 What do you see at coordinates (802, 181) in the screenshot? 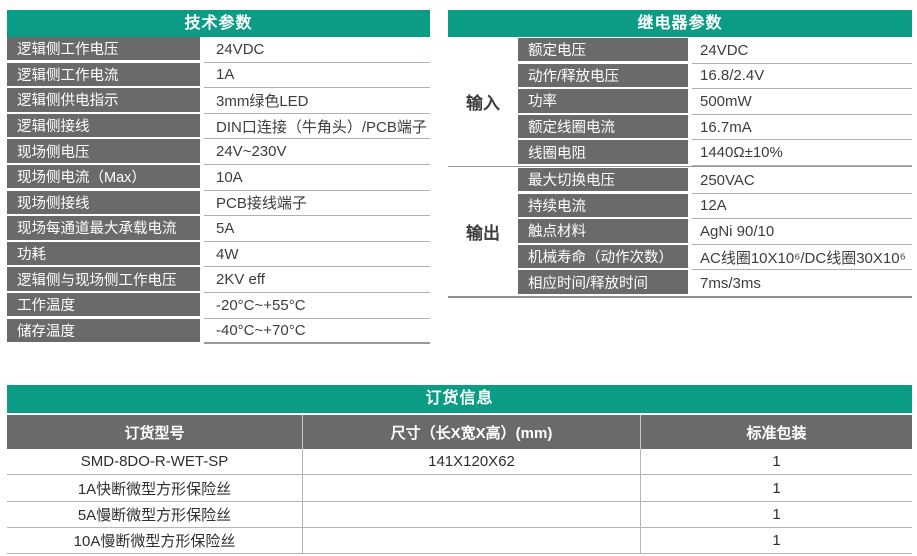
I see `param-value: 250VAC` at bounding box center [802, 181].